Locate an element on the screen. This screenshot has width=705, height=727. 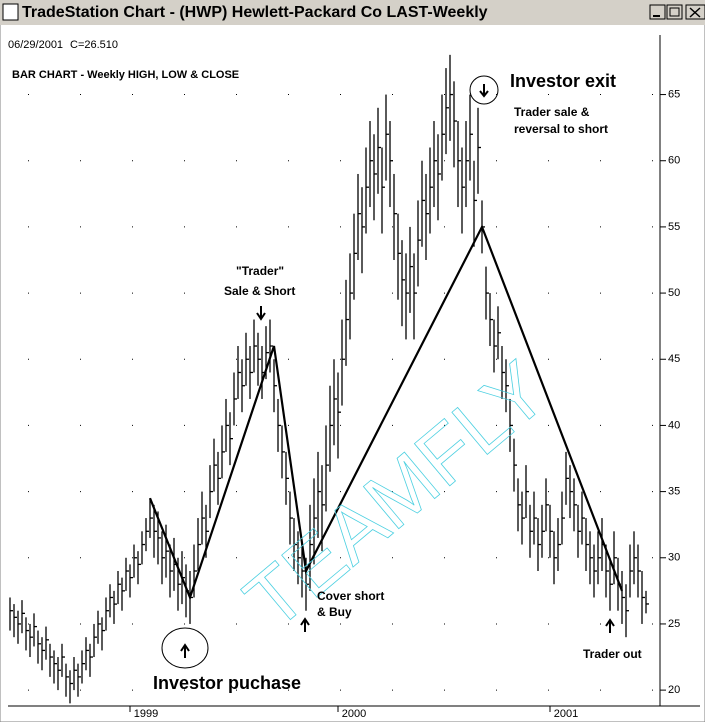
annotation: "Trader" is located at coordinates (260, 271).